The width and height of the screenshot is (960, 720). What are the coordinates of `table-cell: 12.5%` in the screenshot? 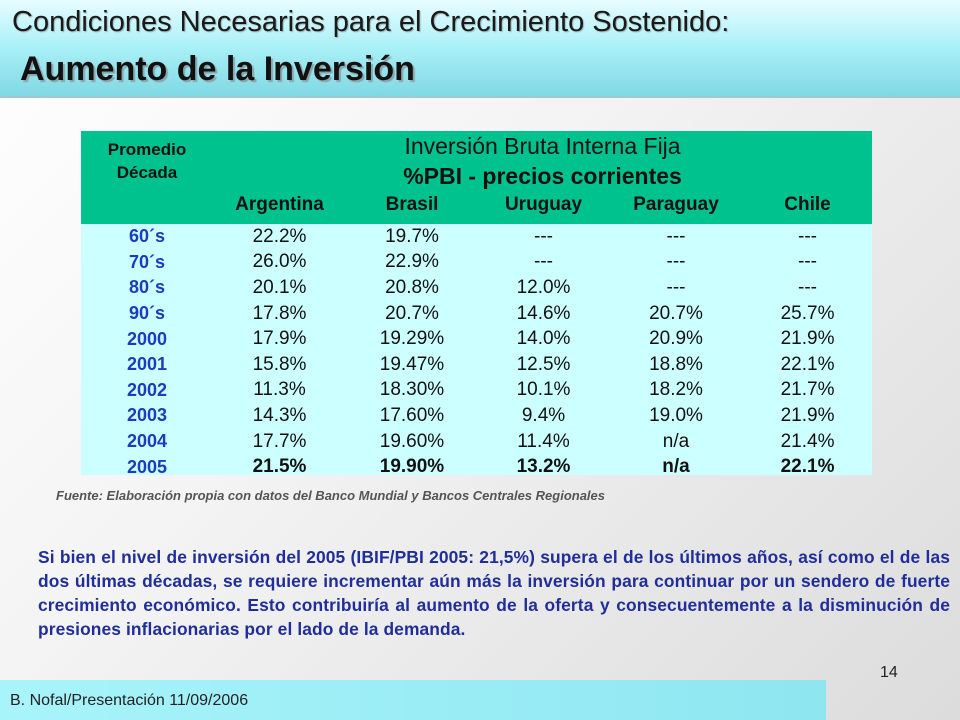 It's located at (543, 364).